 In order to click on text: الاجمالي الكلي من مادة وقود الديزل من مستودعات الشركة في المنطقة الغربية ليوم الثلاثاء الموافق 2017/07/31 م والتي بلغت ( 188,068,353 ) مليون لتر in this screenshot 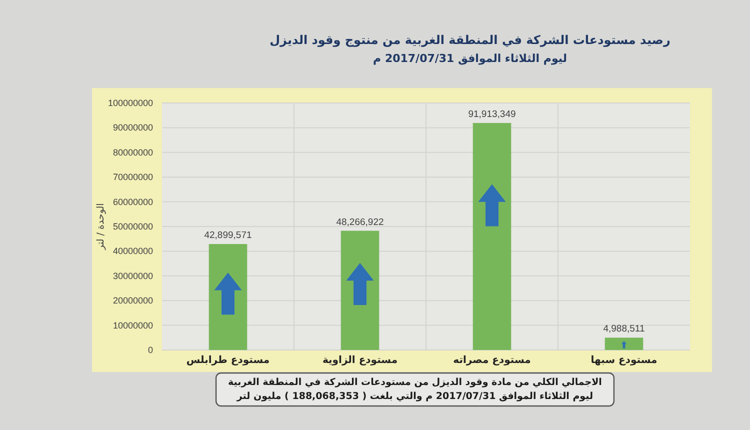, I will do `click(415, 389)`.